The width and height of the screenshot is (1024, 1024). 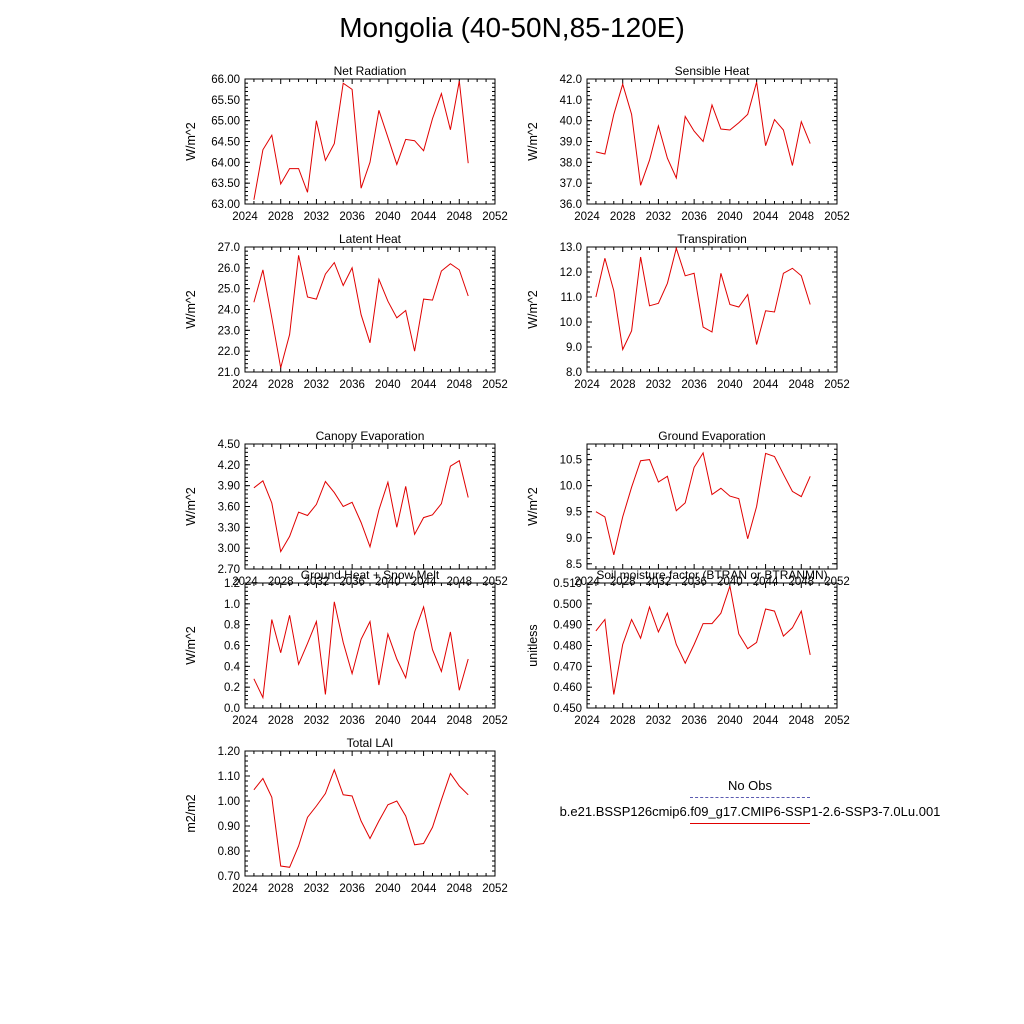 What do you see at coordinates (229, 877) in the screenshot?
I see `y-tick-label: 0.70` at bounding box center [229, 877].